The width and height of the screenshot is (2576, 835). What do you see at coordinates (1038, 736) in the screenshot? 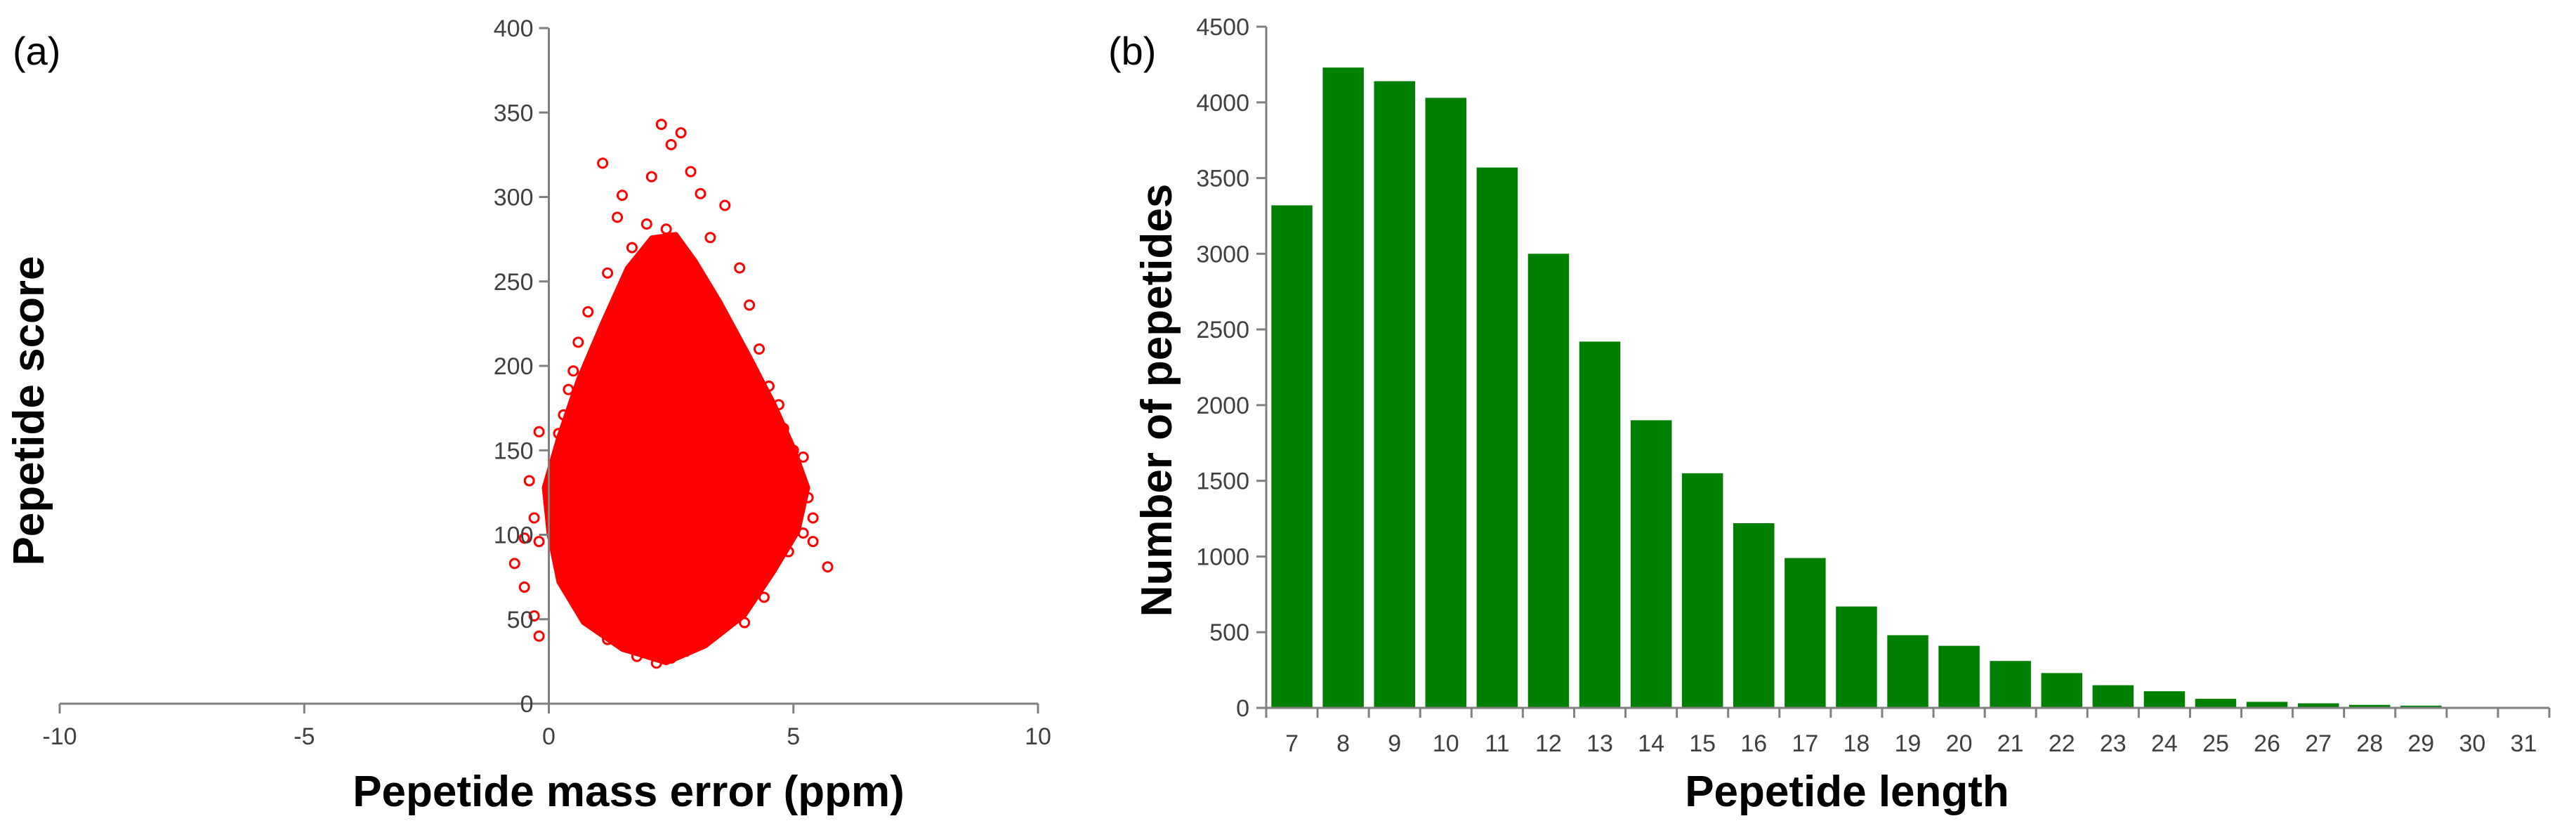
I see `x-tick-label: 10` at bounding box center [1038, 736].